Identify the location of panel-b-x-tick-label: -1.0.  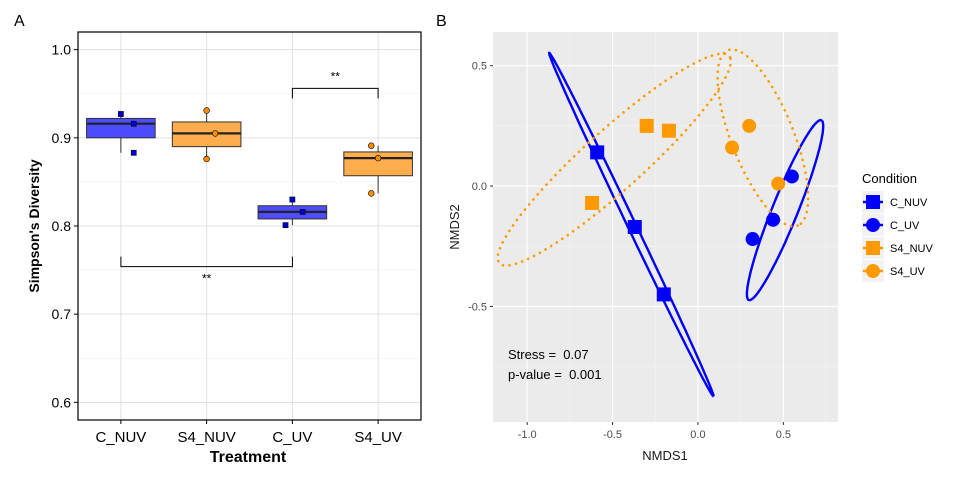
(527, 435).